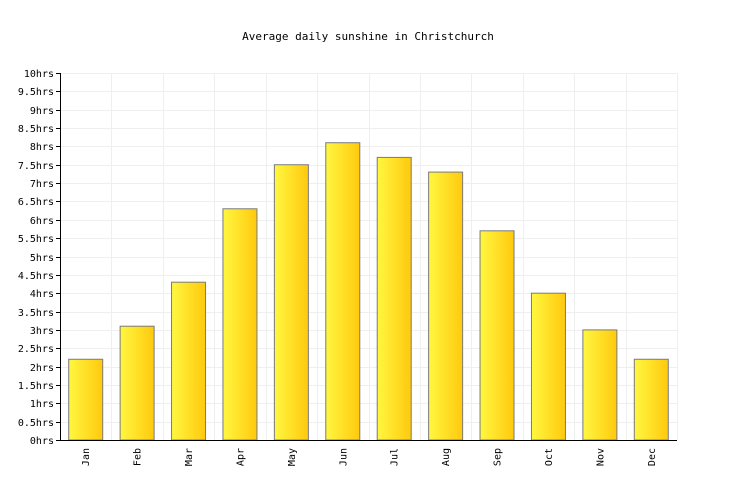 The width and height of the screenshot is (736, 500). What do you see at coordinates (497, 335) in the screenshot?
I see `bar-sep` at bounding box center [497, 335].